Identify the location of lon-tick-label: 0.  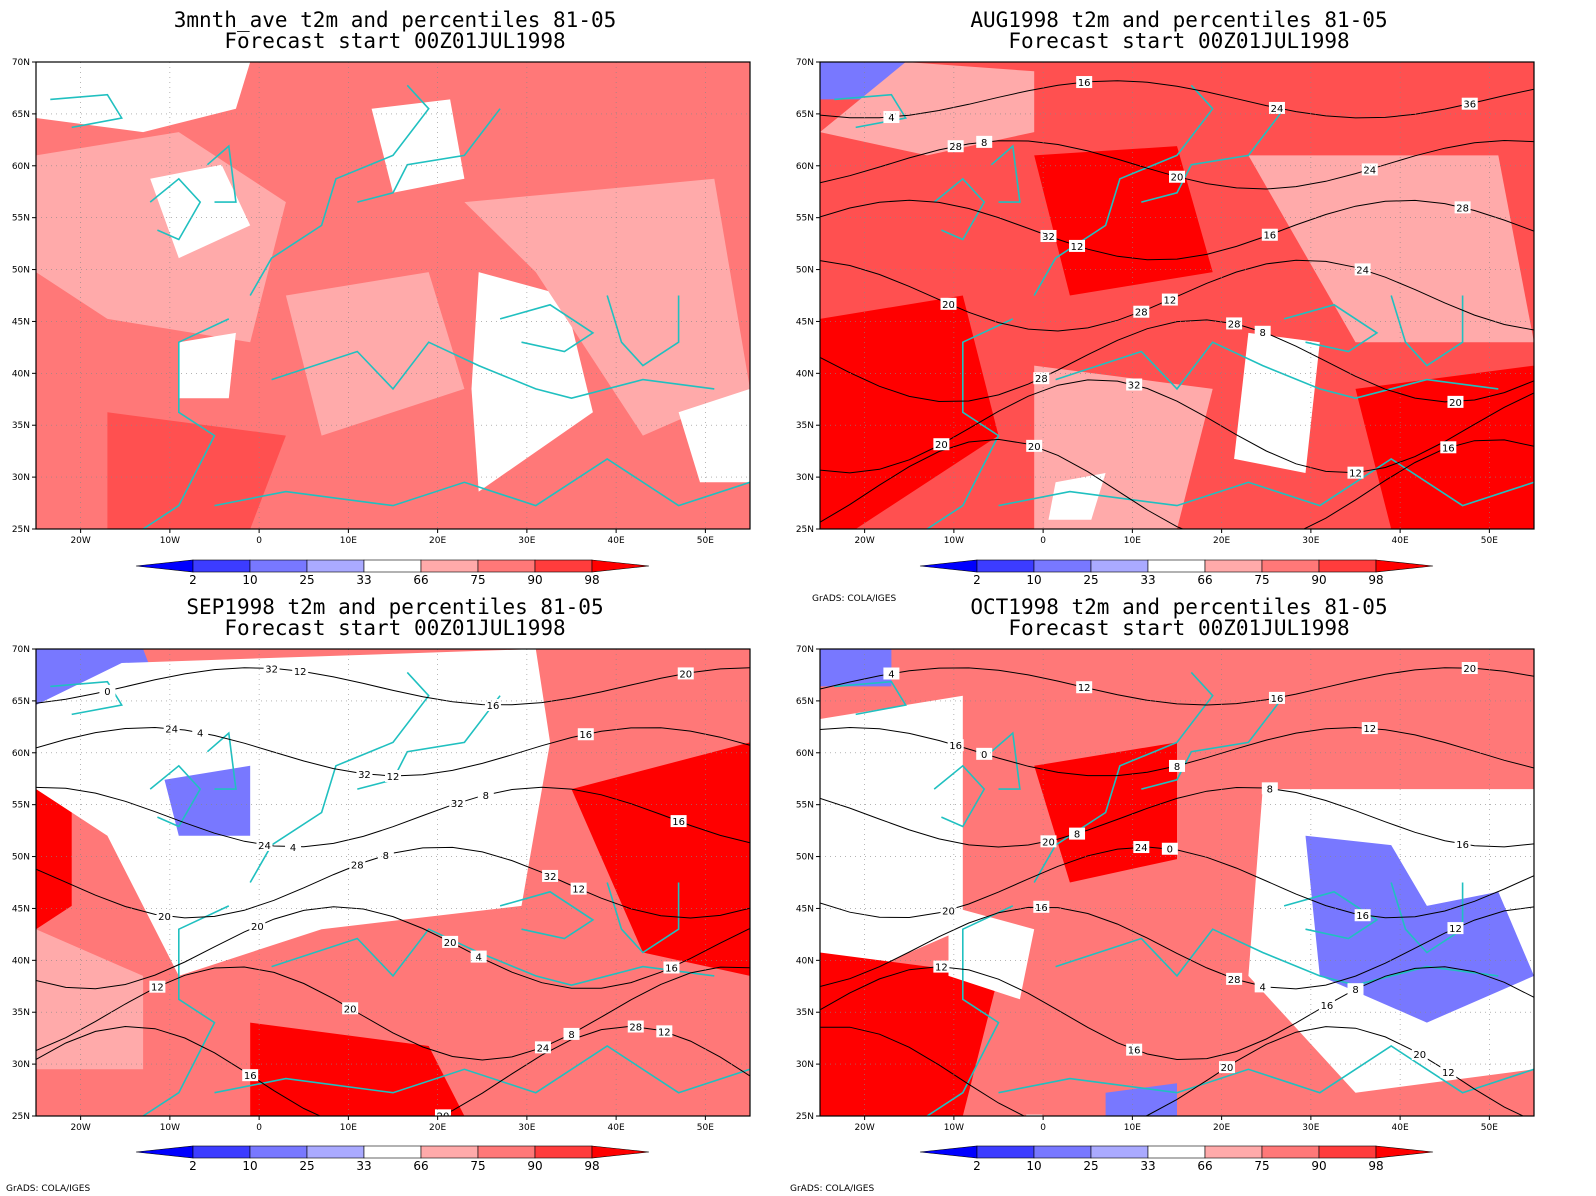
(259, 541).